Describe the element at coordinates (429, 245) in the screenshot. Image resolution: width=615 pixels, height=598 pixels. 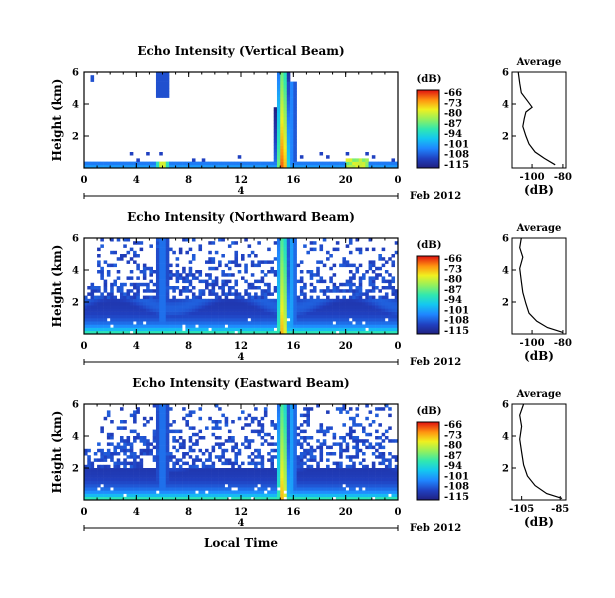
I see `colorbar-unit: (dB)` at that location.